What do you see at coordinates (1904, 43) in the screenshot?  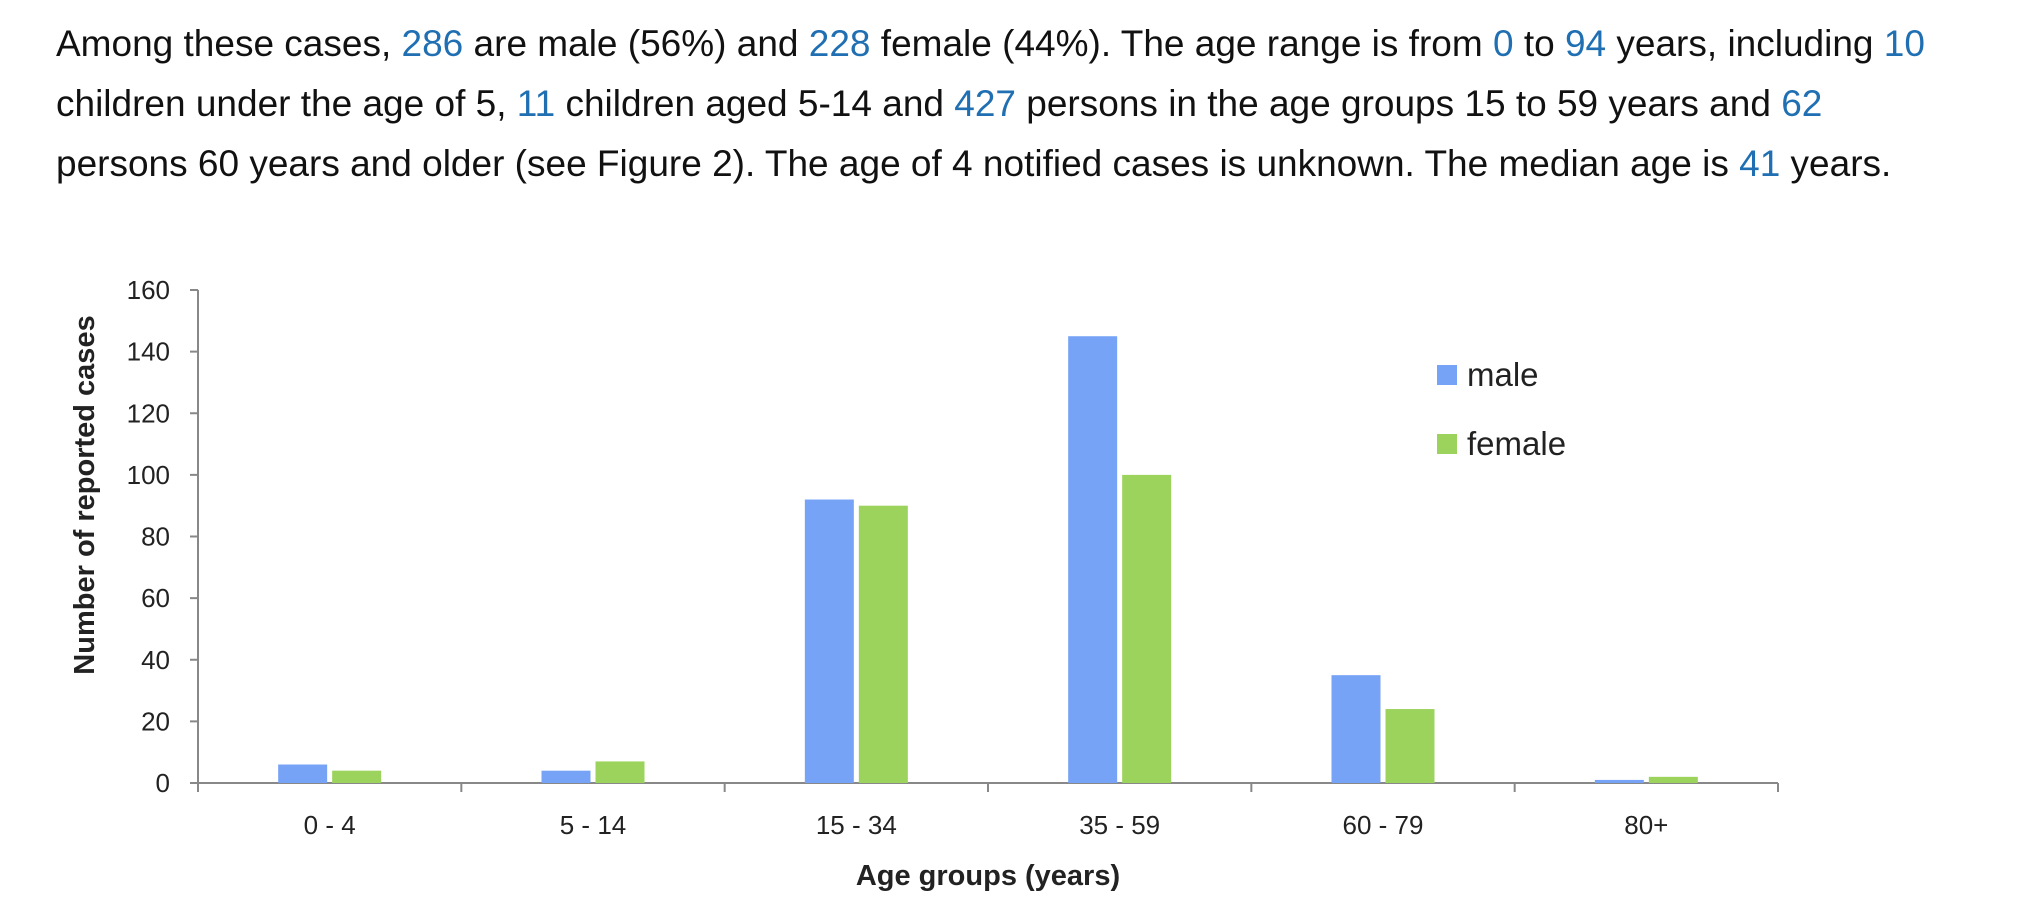 I see `highlighted-number: 10` at bounding box center [1904, 43].